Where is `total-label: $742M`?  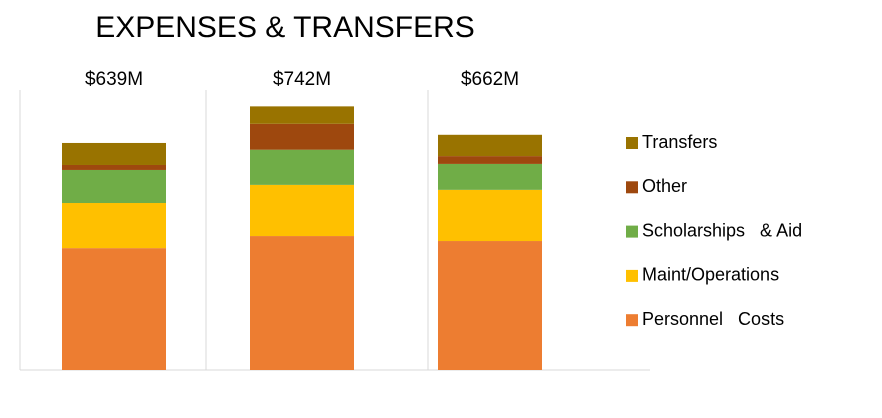
total-label: $742M is located at coordinates (302, 79).